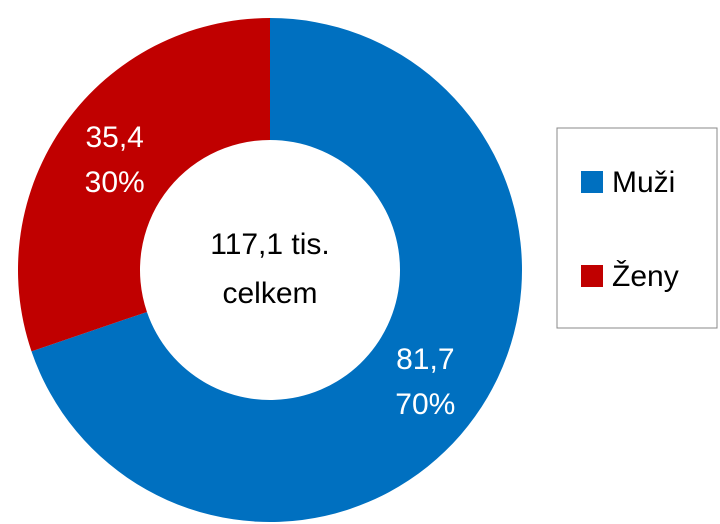 This screenshot has height=524, width=720. Describe the element at coordinates (425, 404) in the screenshot. I see `percent-label: 70%` at that location.